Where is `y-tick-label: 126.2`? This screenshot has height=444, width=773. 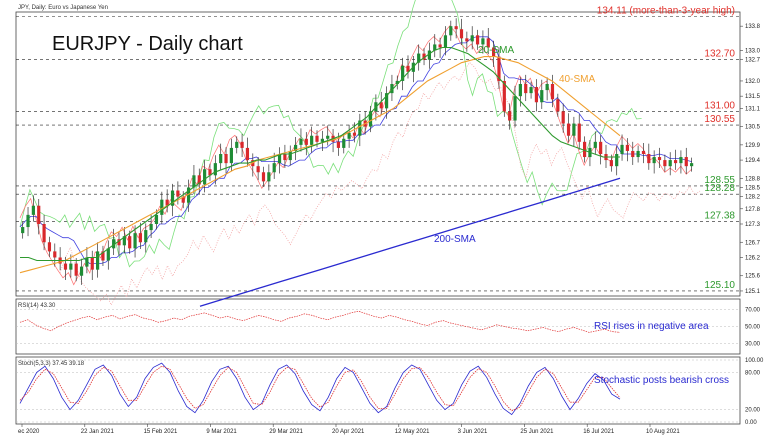 y-tick-label: 126.2 is located at coordinates (753, 258).